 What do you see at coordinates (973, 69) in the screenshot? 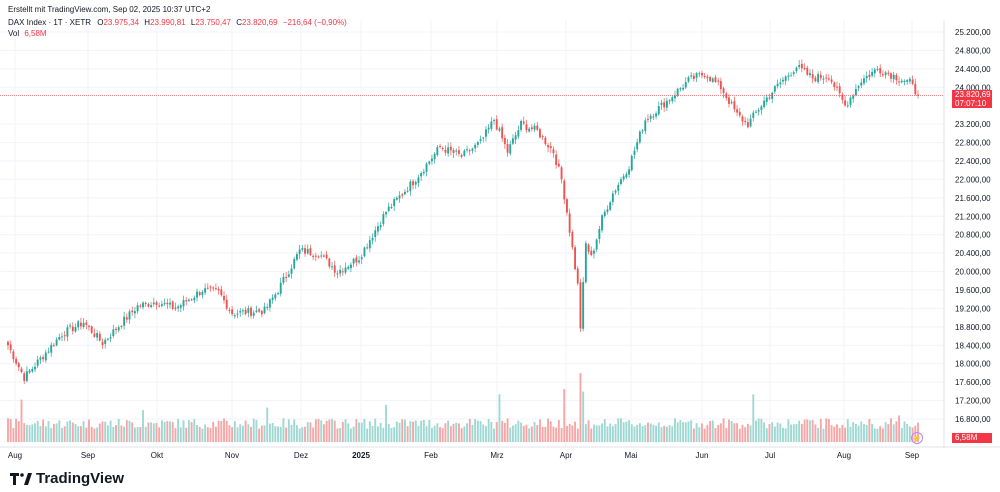
I see `price-tick-label: 24.400,00` at bounding box center [973, 69].